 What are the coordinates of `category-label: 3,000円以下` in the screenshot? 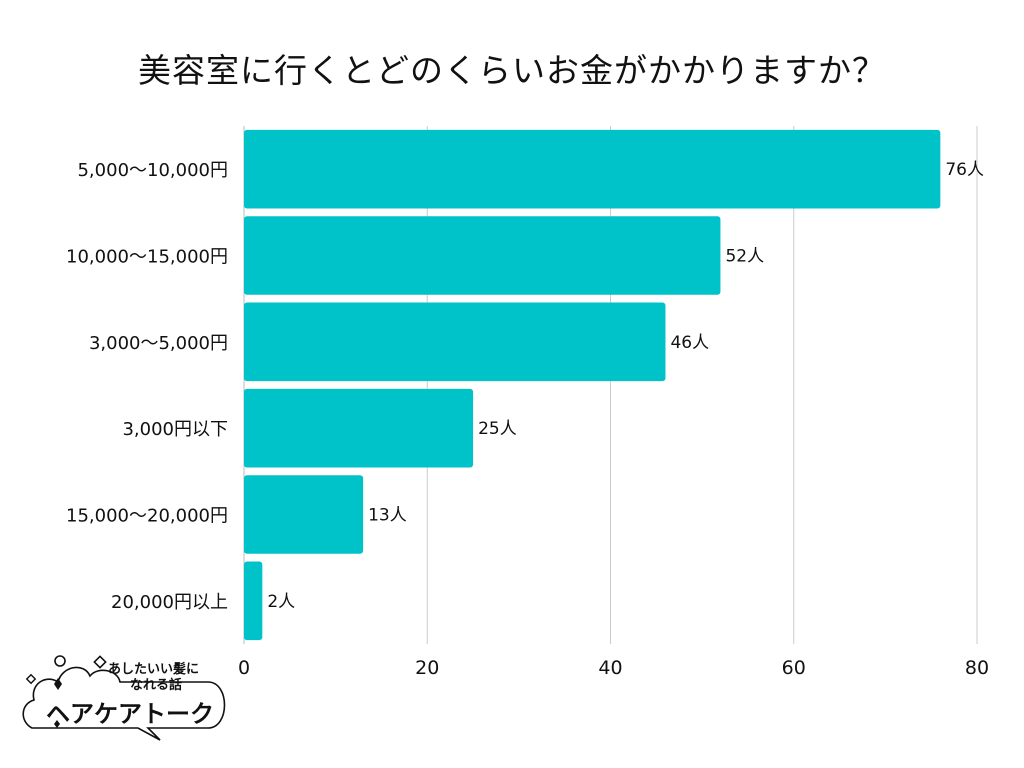 It's located at (175, 429).